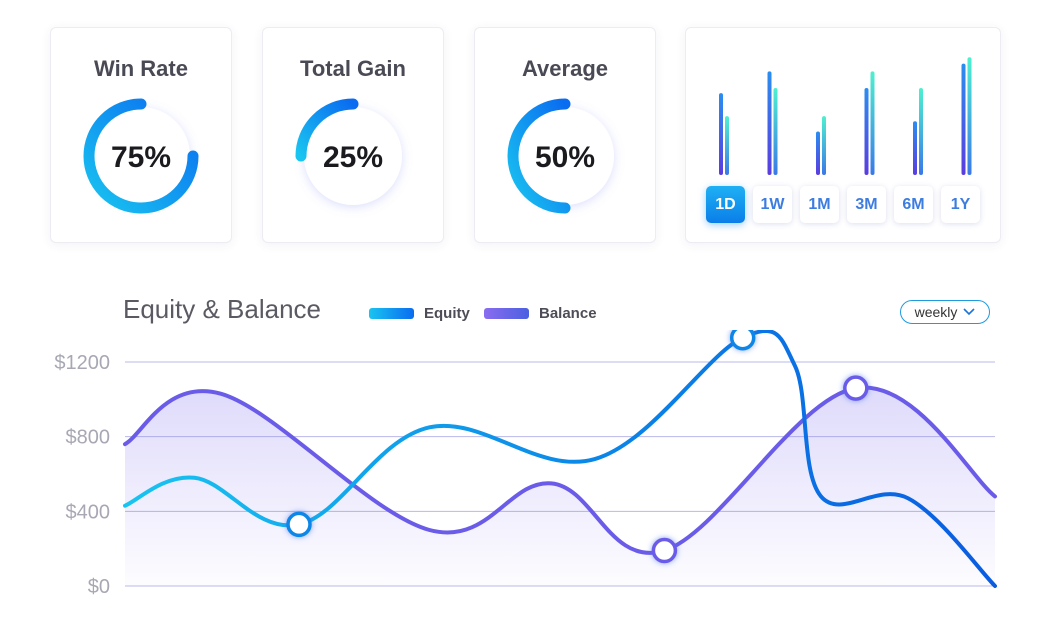 This screenshot has height=626, width=1052. I want to click on y-tick-label: $800, so click(88, 438).